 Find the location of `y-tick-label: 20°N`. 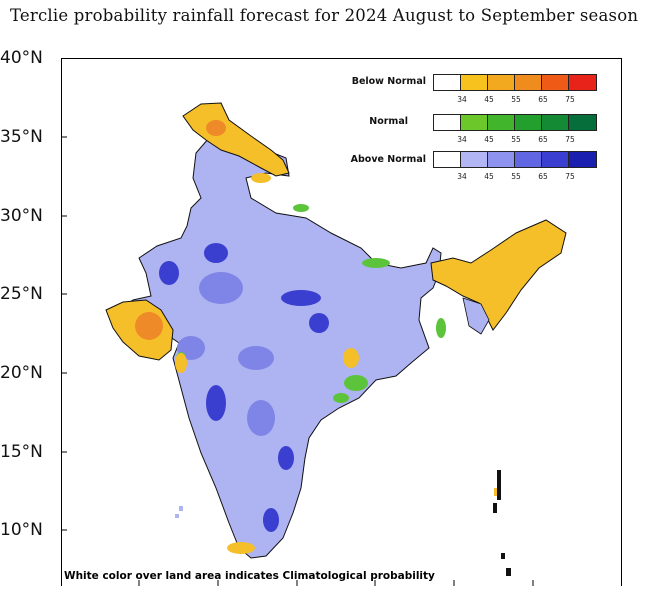

y-tick-label: 20°N is located at coordinates (21, 373).